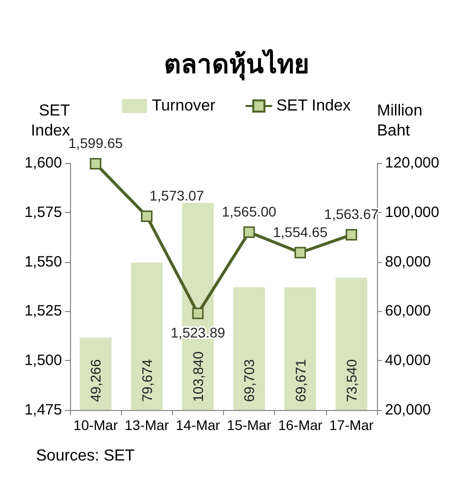 The height and width of the screenshot is (488, 473). Describe the element at coordinates (95, 425) in the screenshot. I see `x-tick-label: 10-Mar` at that location.